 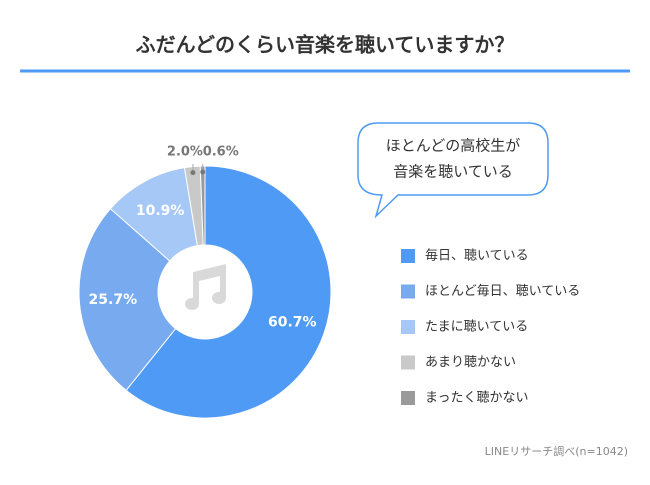 What do you see at coordinates (160, 211) in the screenshot?
I see `data-label: 10.9%` at bounding box center [160, 211].